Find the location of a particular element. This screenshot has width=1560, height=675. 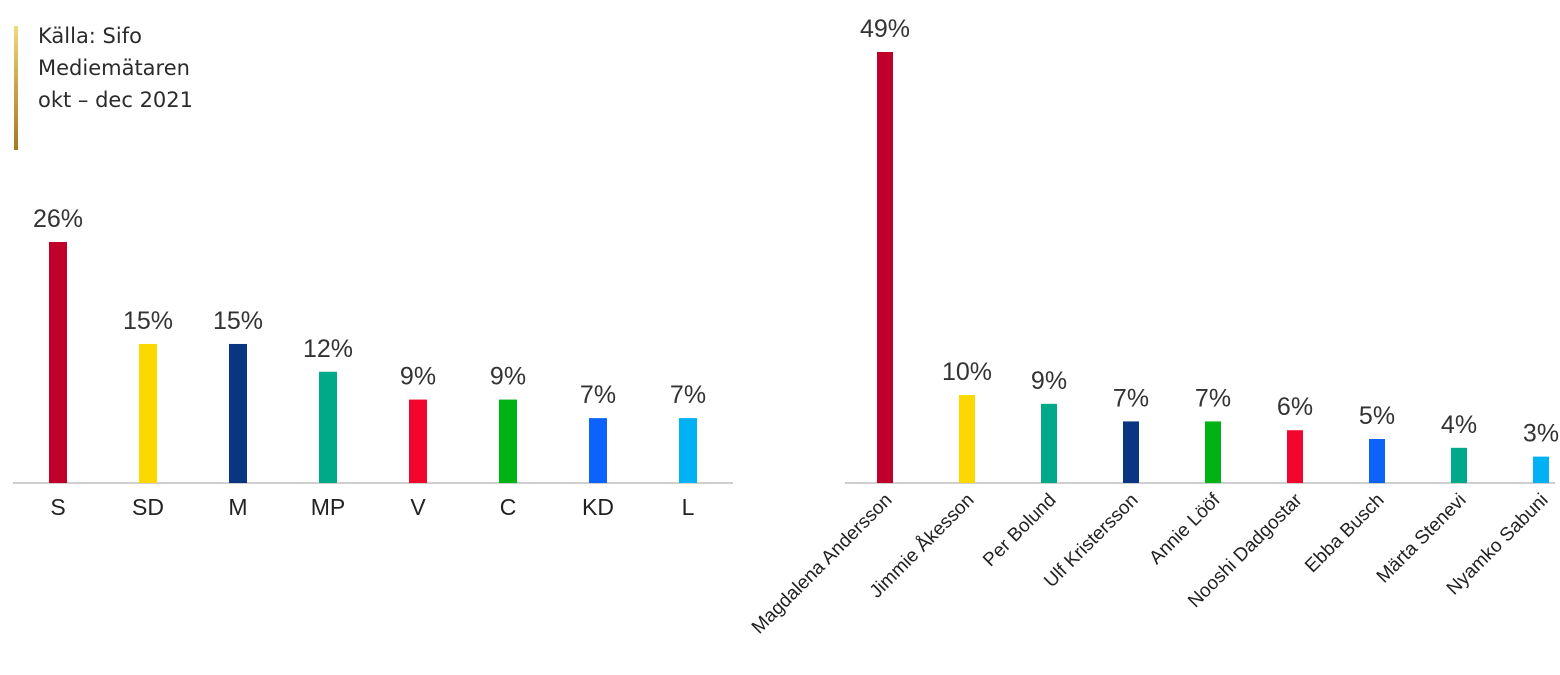

party-category-label: L is located at coordinates (688, 507).